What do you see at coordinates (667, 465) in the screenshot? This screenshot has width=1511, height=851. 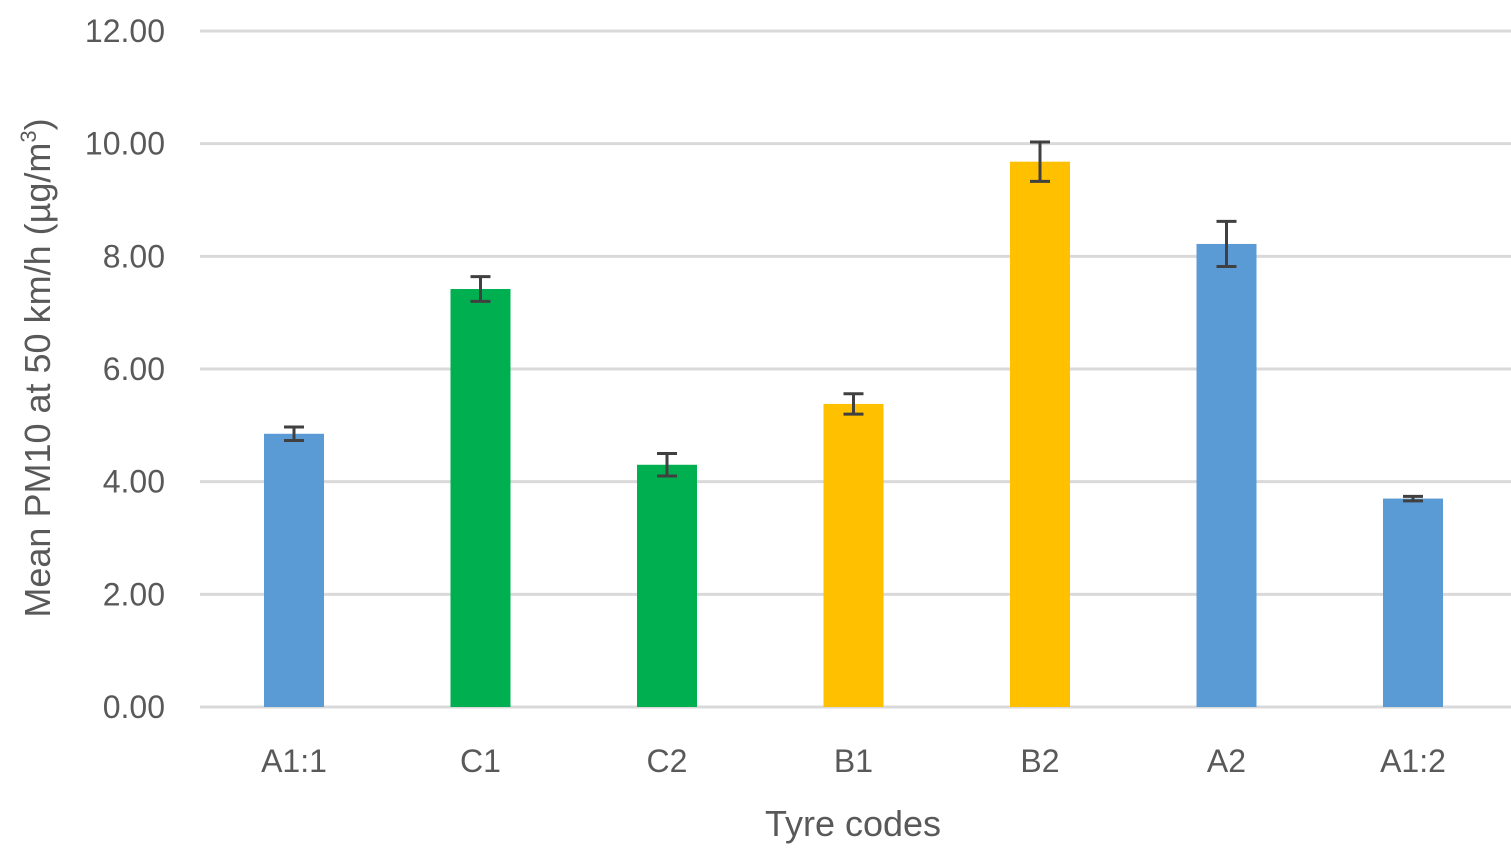 I see `error-bar-c2` at bounding box center [667, 465].